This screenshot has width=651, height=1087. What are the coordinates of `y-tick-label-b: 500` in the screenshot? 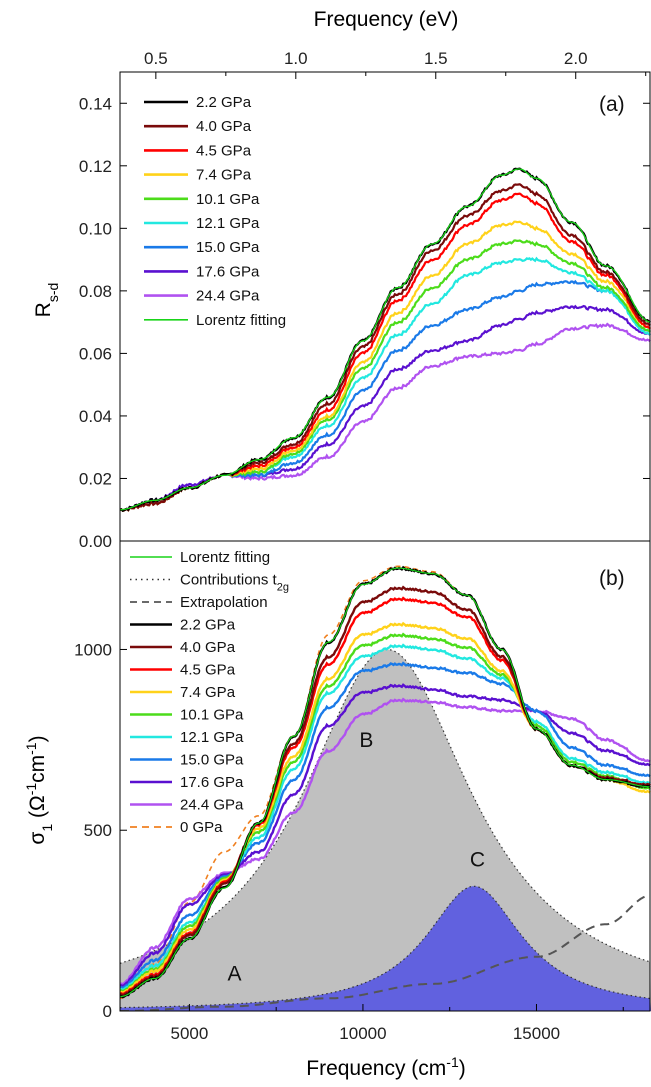 It's located at (98, 830).